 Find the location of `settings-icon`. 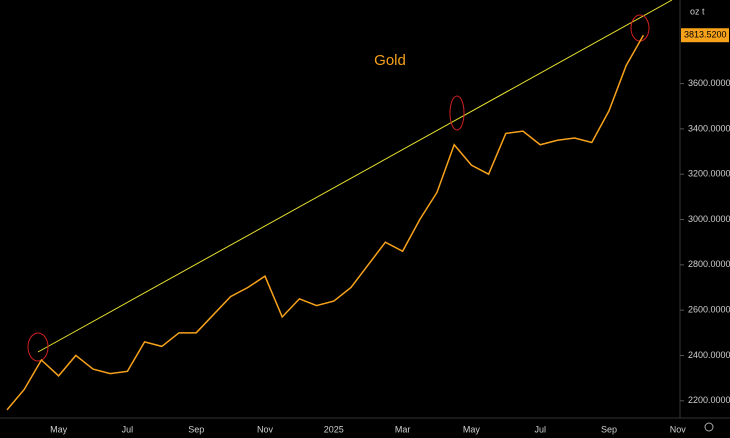

settings-icon is located at coordinates (709, 427).